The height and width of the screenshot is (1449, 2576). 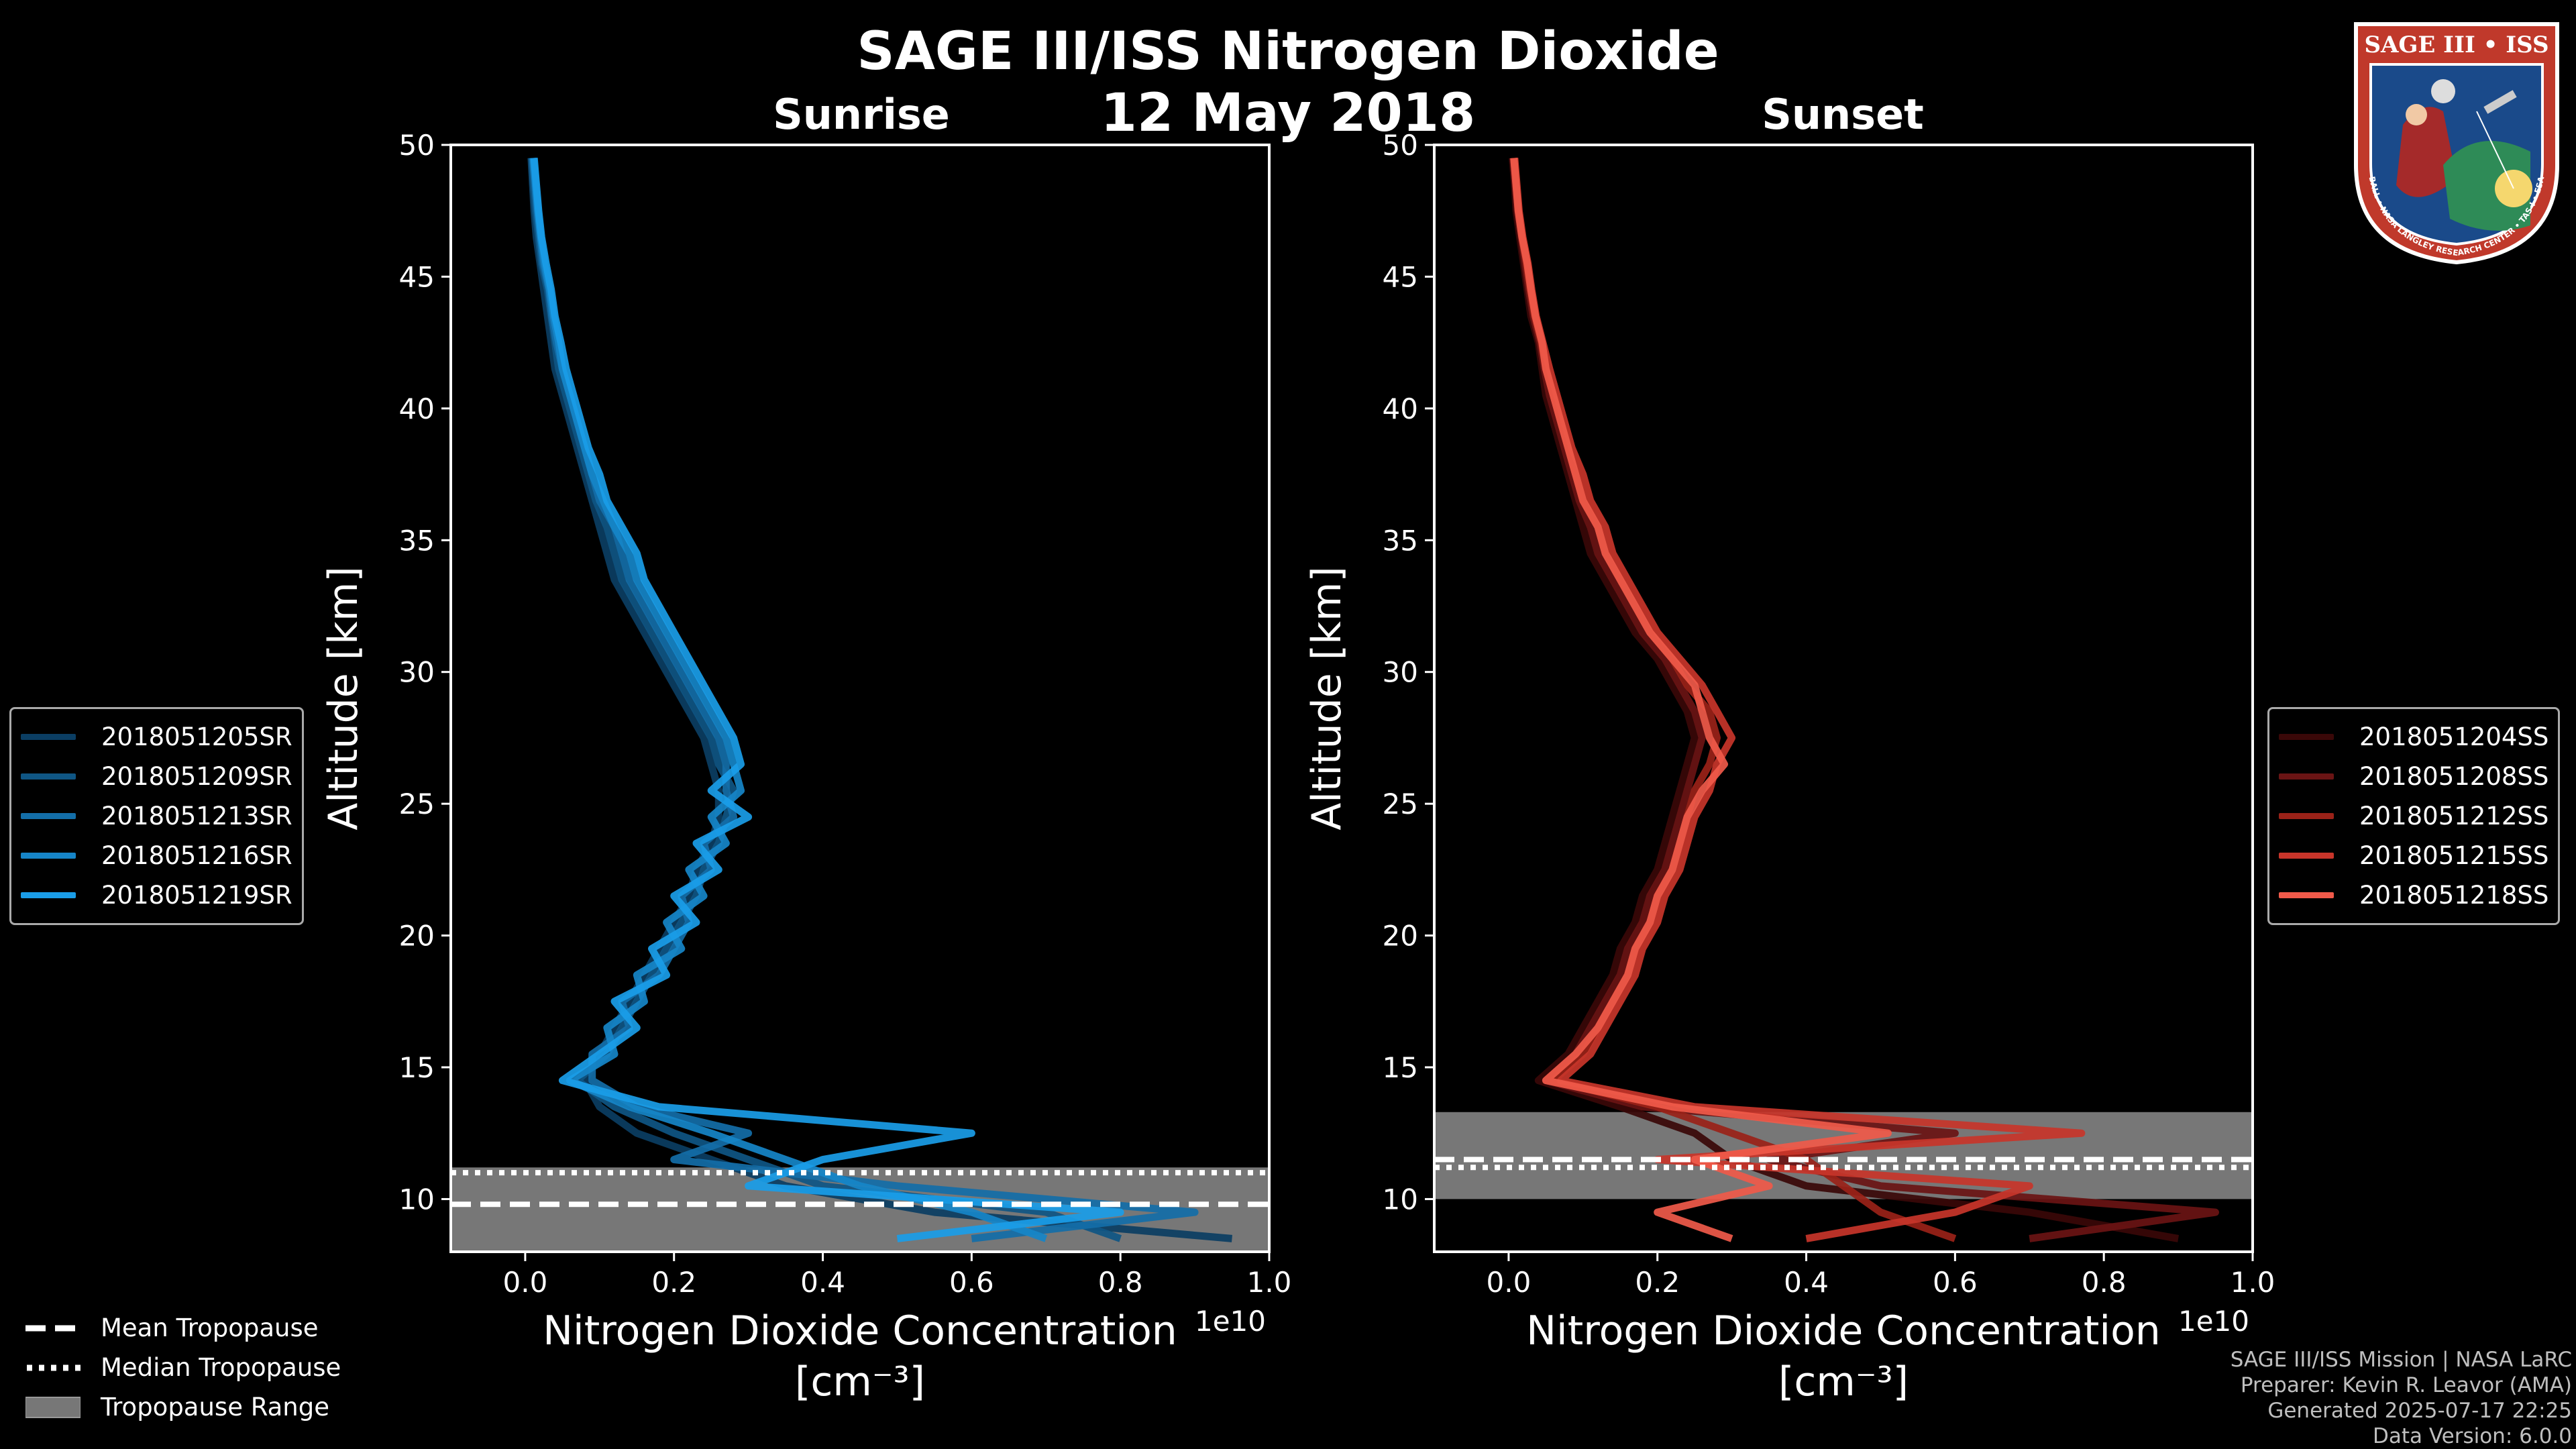 I want to click on sunset-legend-label: 2018051204SS, so click(x=2454, y=736).